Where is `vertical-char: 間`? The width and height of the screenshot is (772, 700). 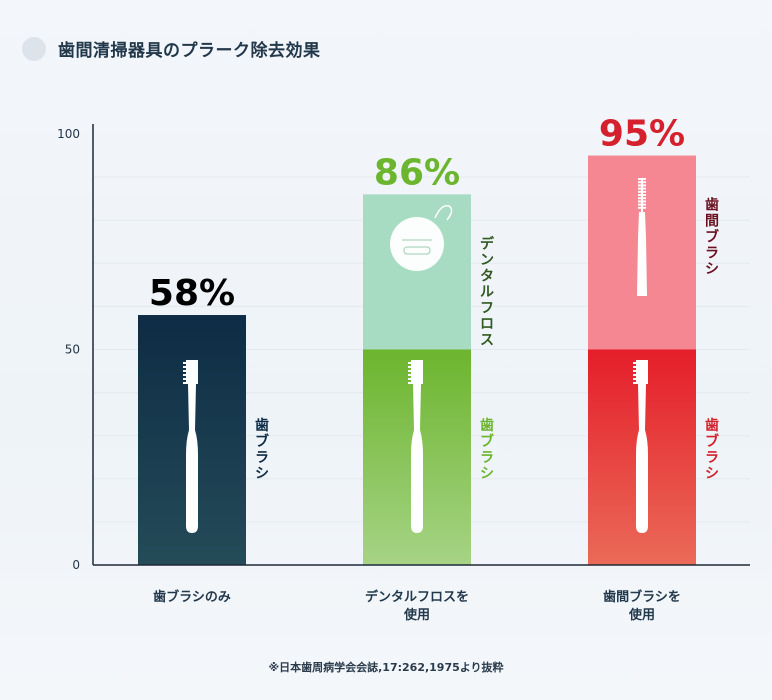 vertical-char: 間 is located at coordinates (712, 222).